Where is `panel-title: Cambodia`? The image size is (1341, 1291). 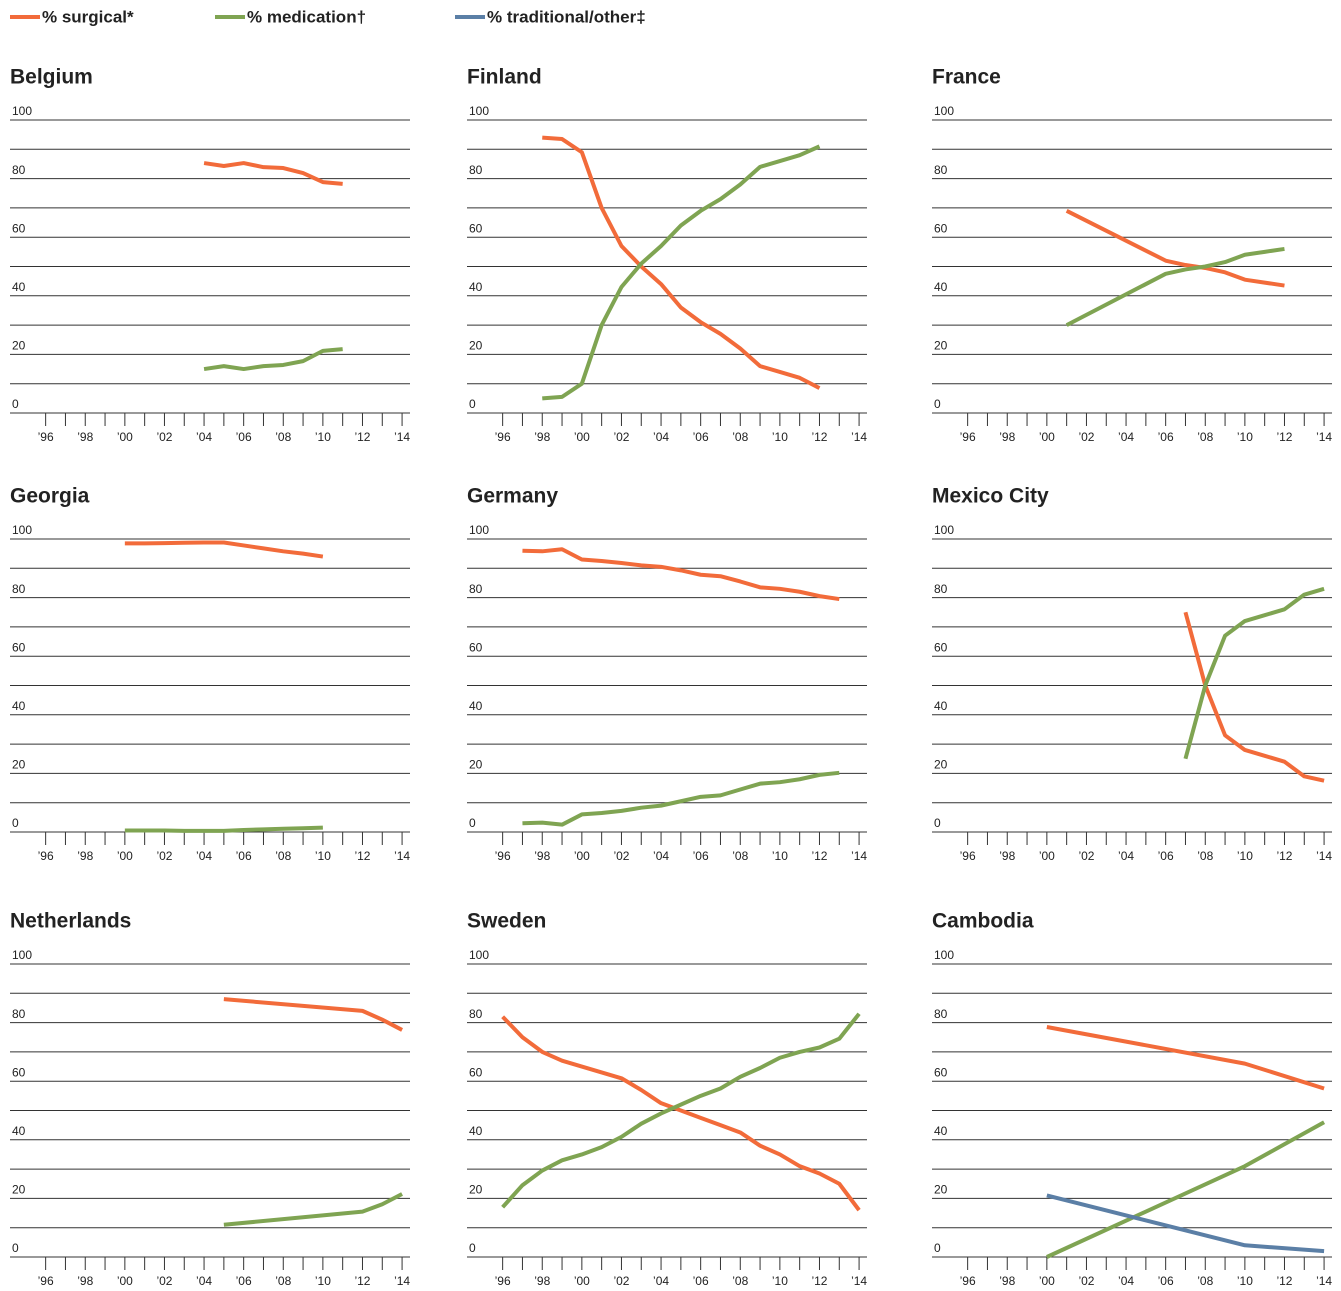 panel-title: Cambodia is located at coordinates (983, 921).